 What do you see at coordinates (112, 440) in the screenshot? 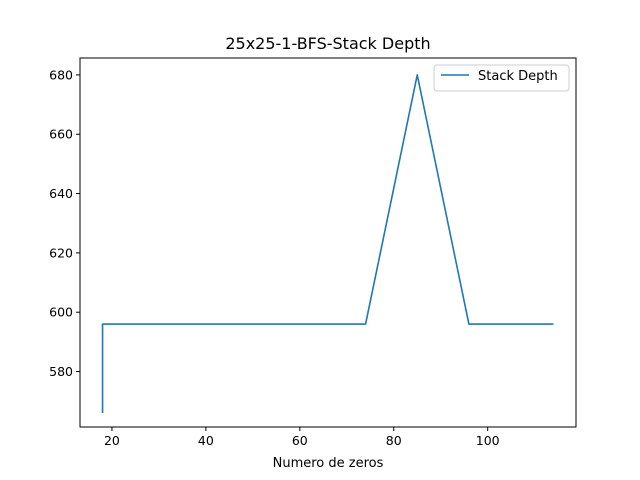
I see `x-tick-label: 20` at bounding box center [112, 440].